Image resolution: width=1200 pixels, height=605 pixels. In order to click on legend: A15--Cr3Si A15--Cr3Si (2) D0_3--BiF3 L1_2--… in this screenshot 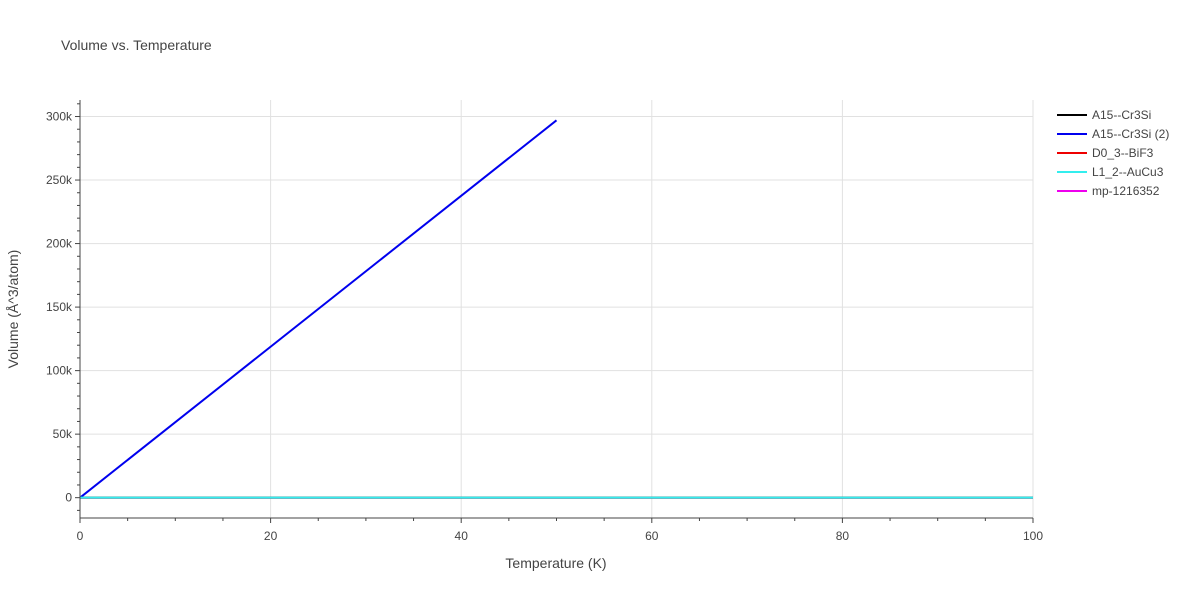, I will do `click(1113, 153)`.